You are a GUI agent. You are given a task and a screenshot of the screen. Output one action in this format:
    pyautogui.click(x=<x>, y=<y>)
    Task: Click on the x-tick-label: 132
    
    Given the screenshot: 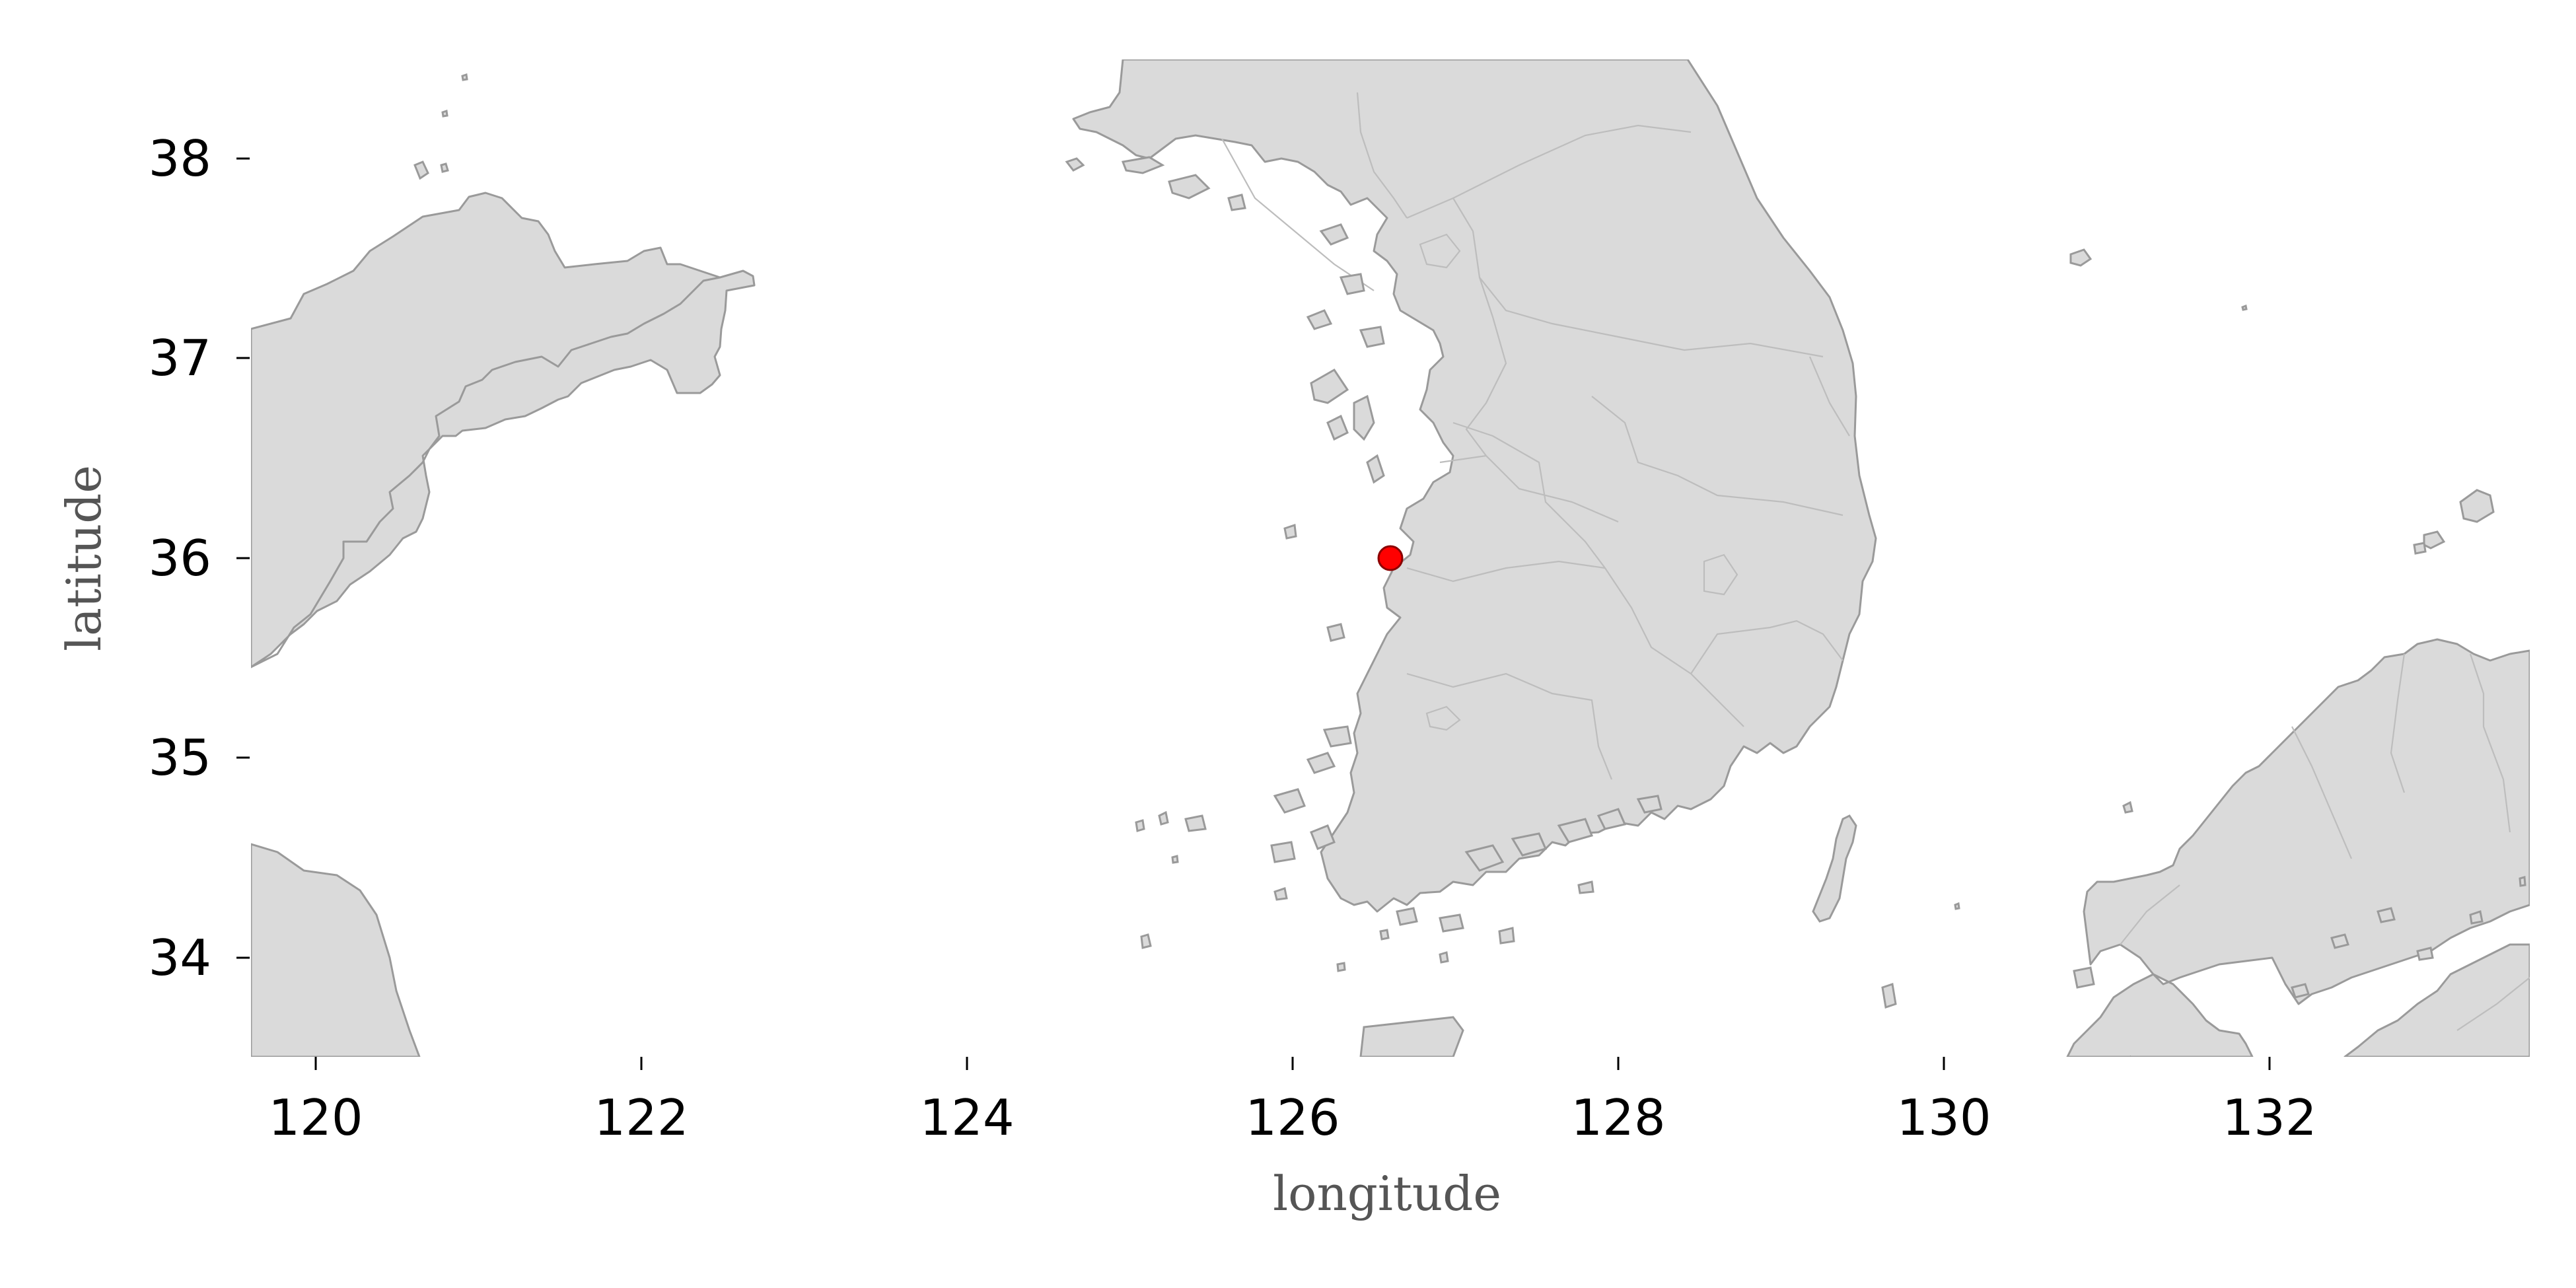 What is the action you would take?
    pyautogui.click(x=2269, y=1118)
    